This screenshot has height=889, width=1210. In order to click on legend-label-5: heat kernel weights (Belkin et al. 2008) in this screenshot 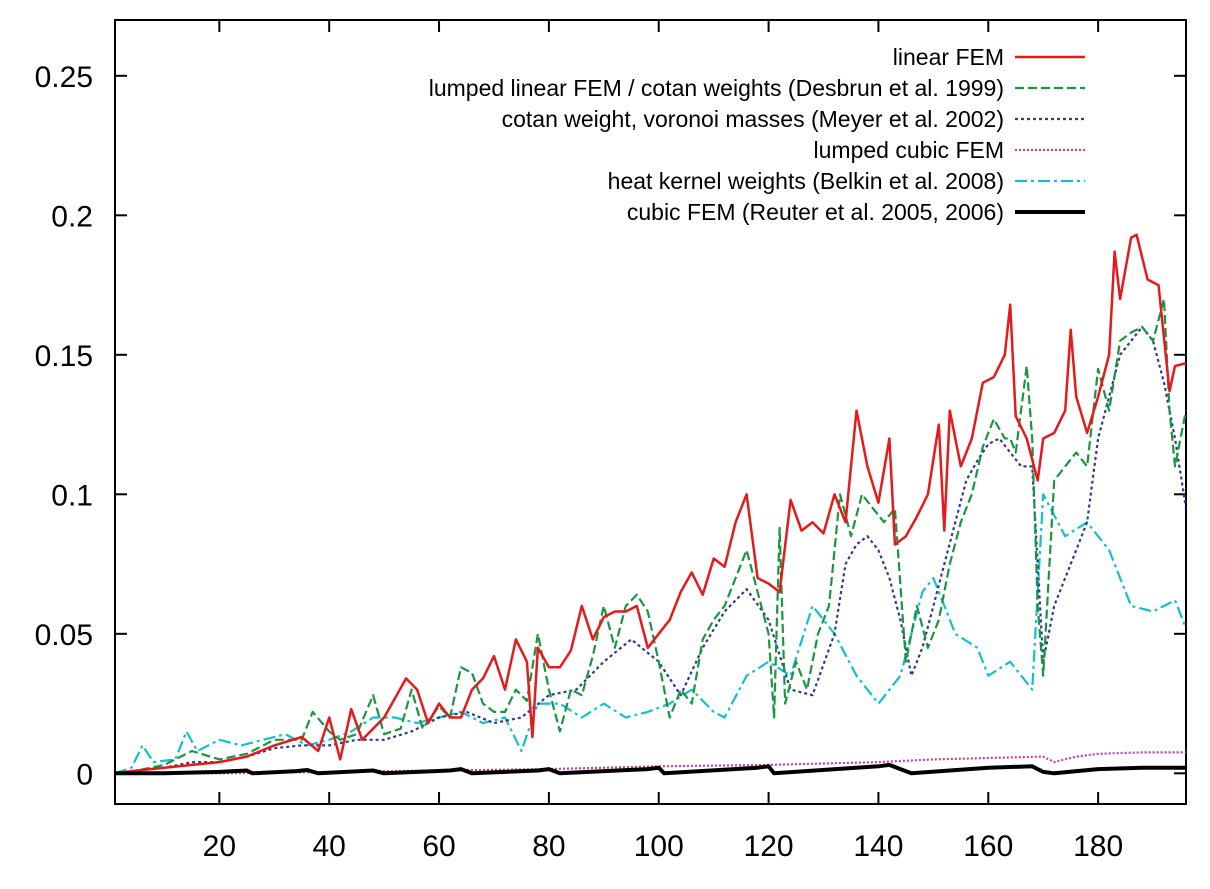, I will do `click(806, 181)`.